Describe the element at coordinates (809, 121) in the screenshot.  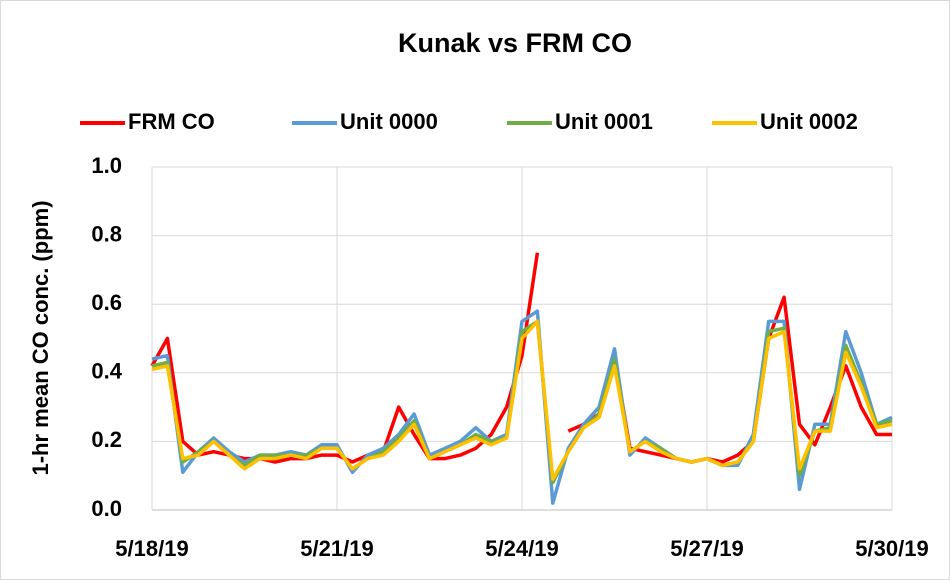
I see `legend-label: Unit 0002` at that location.